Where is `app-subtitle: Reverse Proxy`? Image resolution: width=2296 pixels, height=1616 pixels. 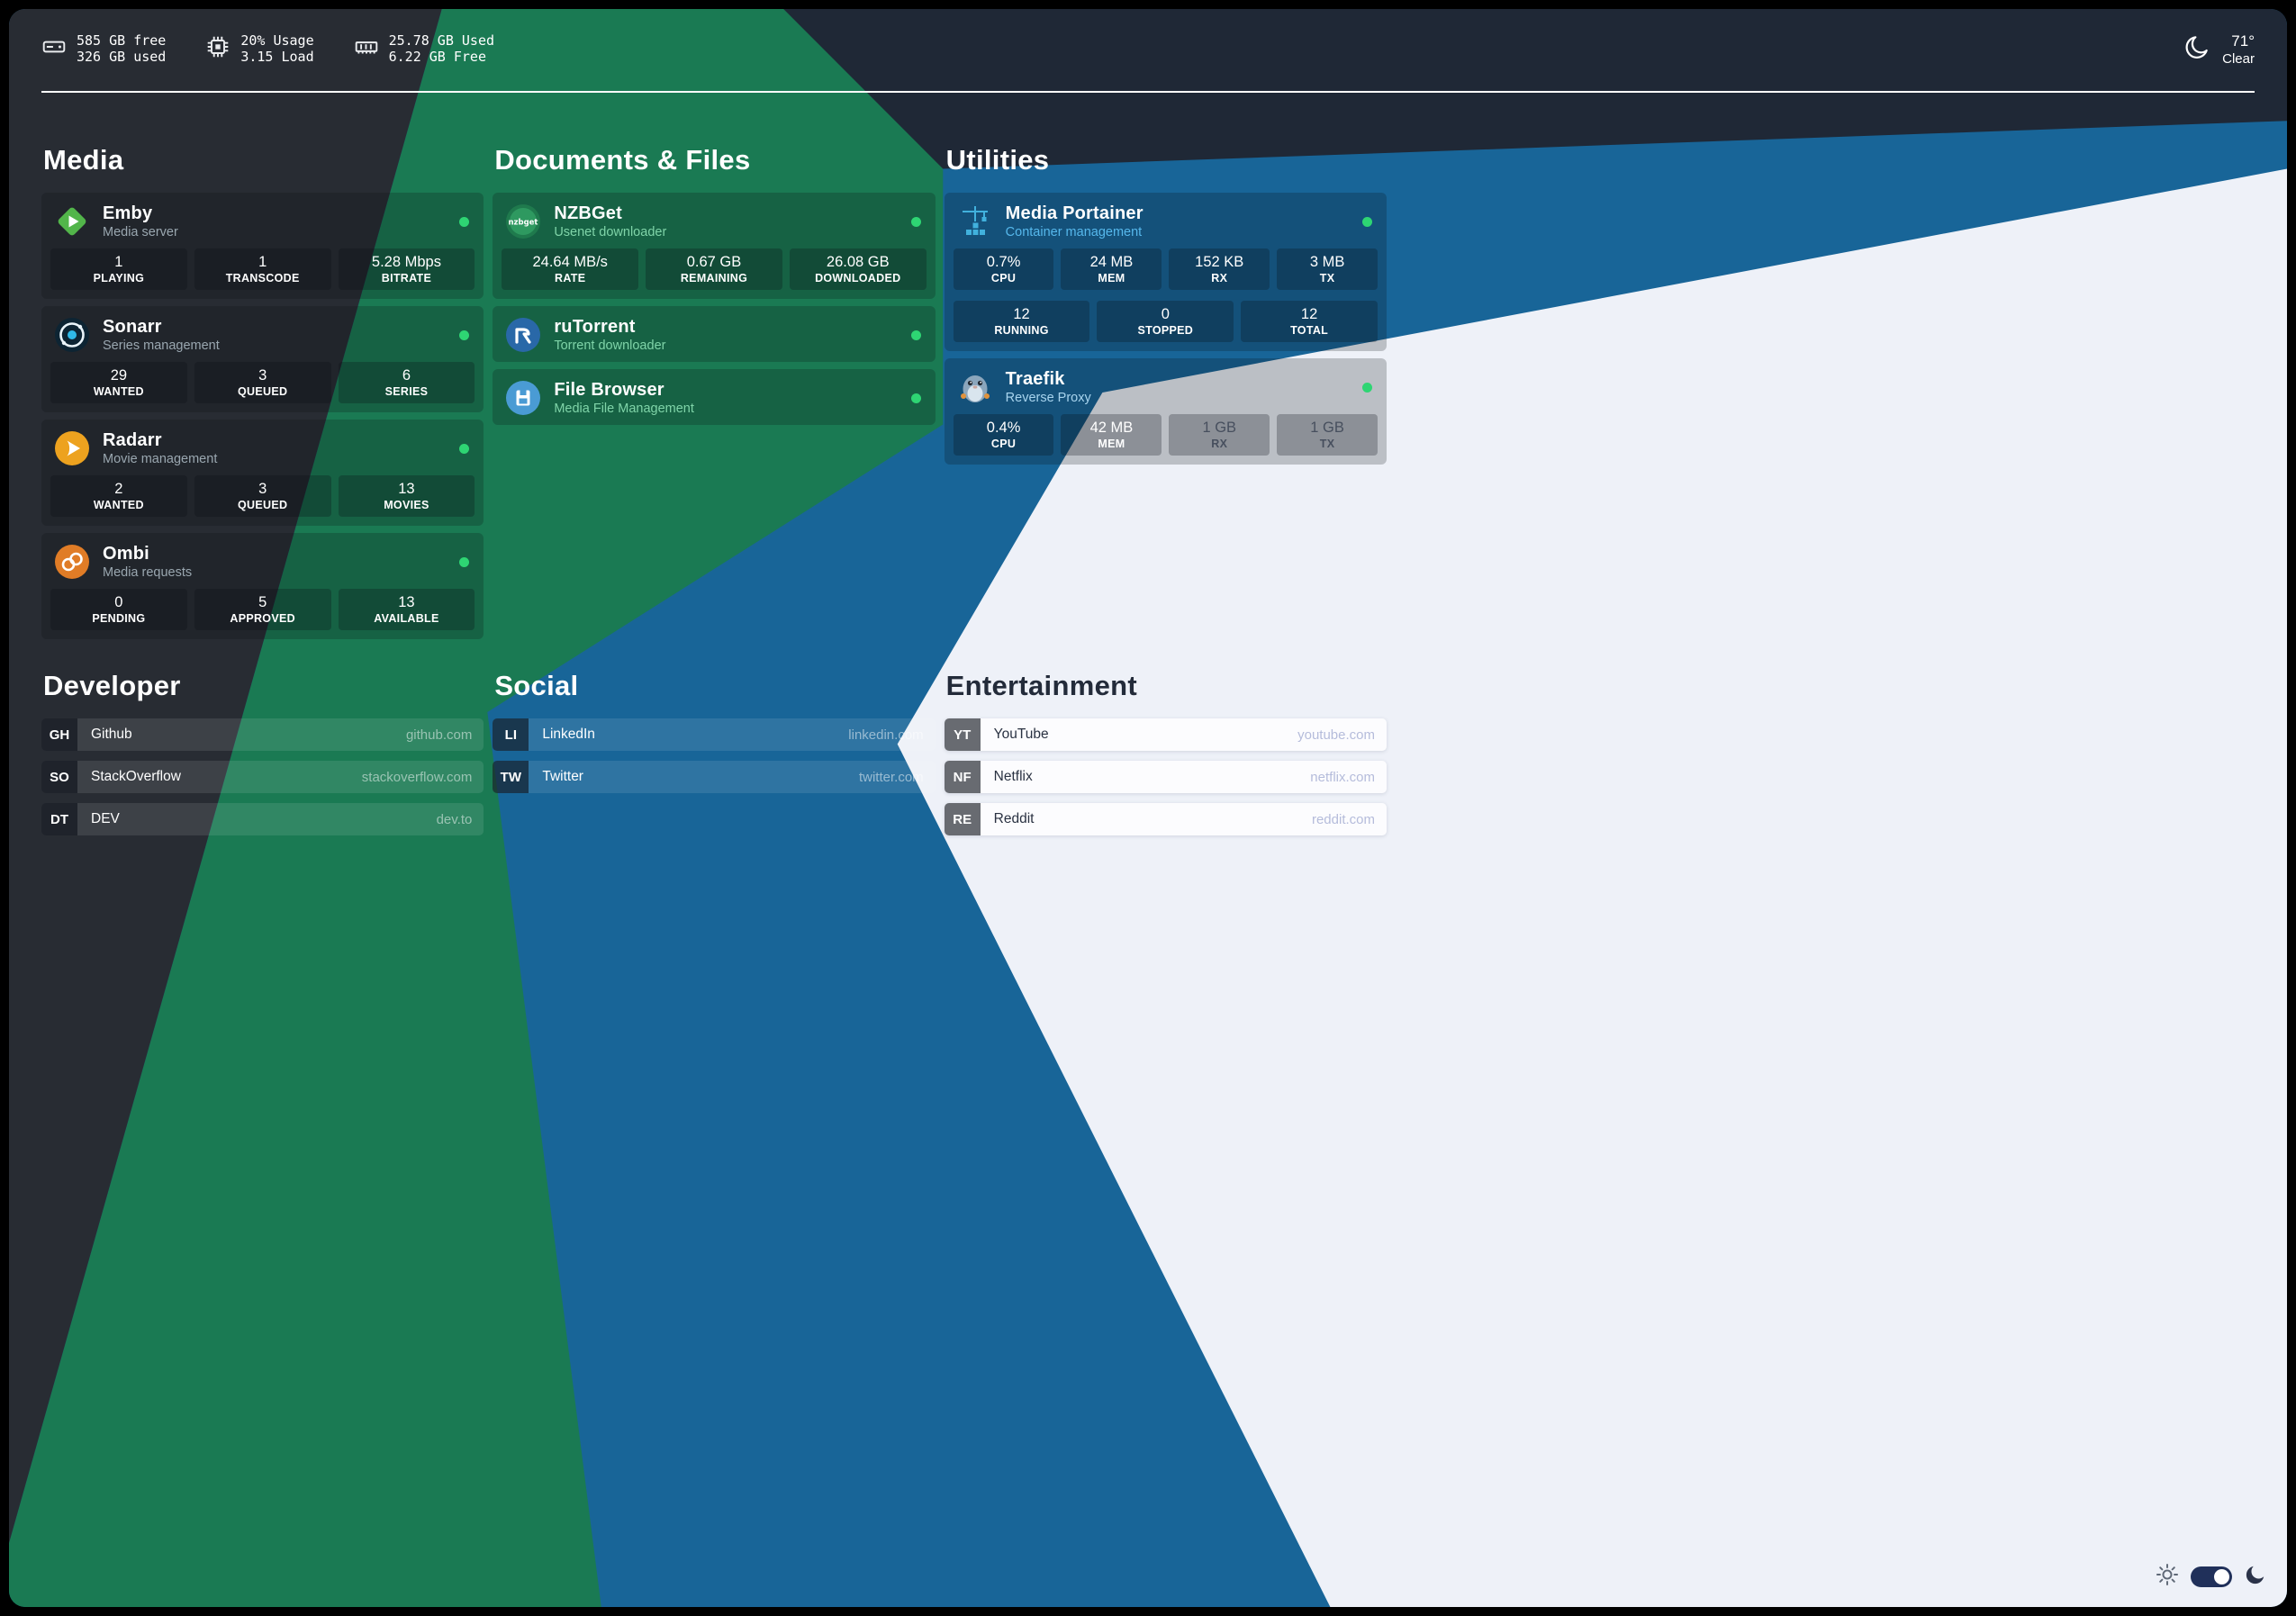 app-subtitle: Reverse Proxy is located at coordinates (1048, 398).